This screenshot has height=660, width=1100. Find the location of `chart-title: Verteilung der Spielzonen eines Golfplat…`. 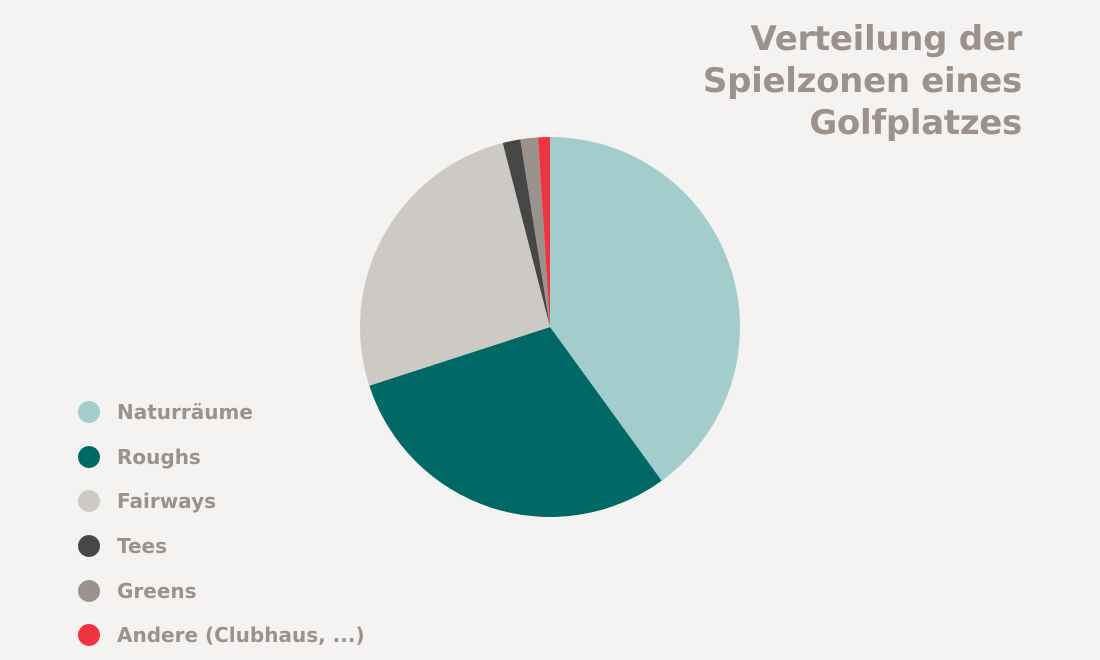

chart-title: Verteilung der Spielzonen eines Golfplat… is located at coordinates (812, 81).